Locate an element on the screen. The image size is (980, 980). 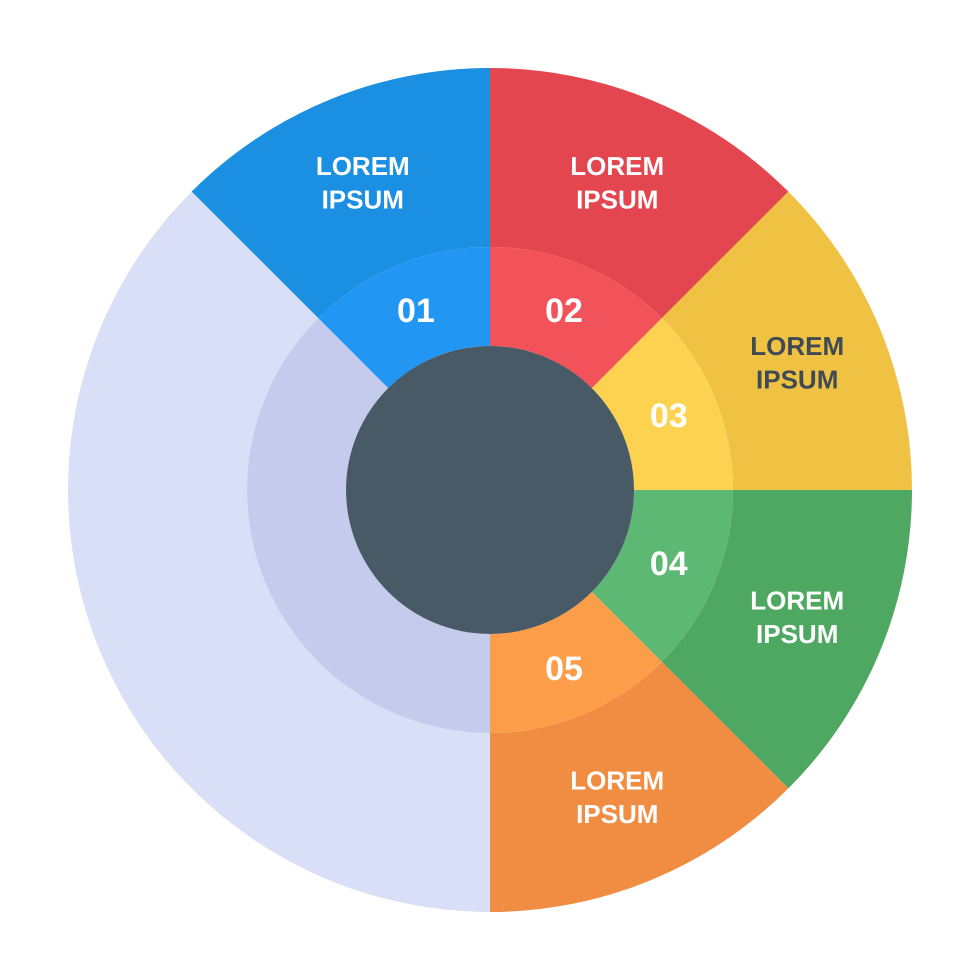
slice-label: 01 is located at coordinates (416, 311).